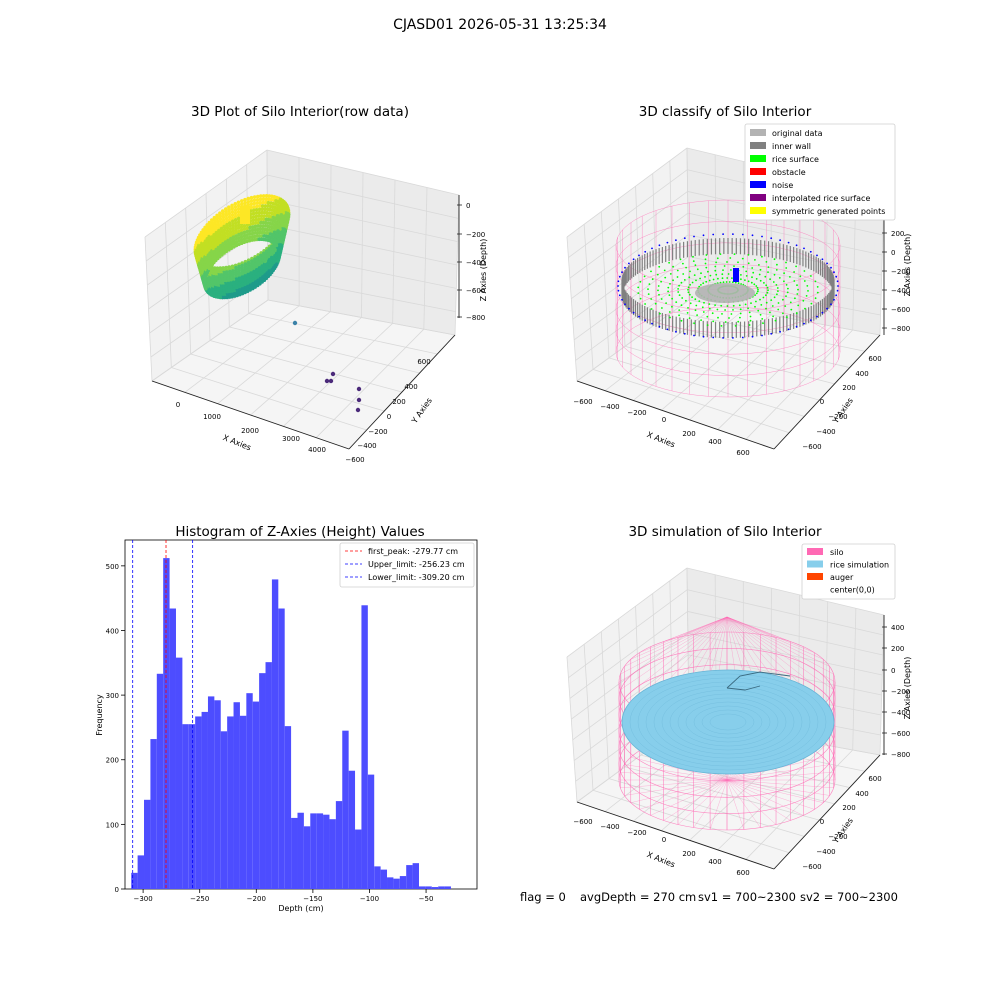  What do you see at coordinates (256, 899) in the screenshot?
I see `x-tick-label: −200` at bounding box center [256, 899].